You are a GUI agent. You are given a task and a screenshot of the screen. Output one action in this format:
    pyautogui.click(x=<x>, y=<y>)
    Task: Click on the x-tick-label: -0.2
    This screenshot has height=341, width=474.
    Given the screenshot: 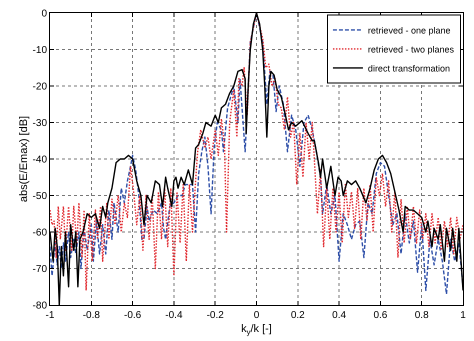 What is the action you would take?
    pyautogui.click(x=215, y=315)
    